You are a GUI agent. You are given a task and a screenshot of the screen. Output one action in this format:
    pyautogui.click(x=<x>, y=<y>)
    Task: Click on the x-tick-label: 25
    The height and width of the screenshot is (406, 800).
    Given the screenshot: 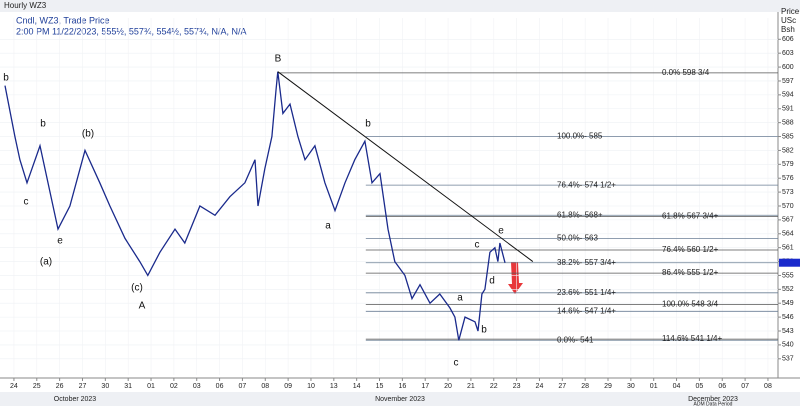 What is the action you would take?
    pyautogui.click(x=37, y=386)
    